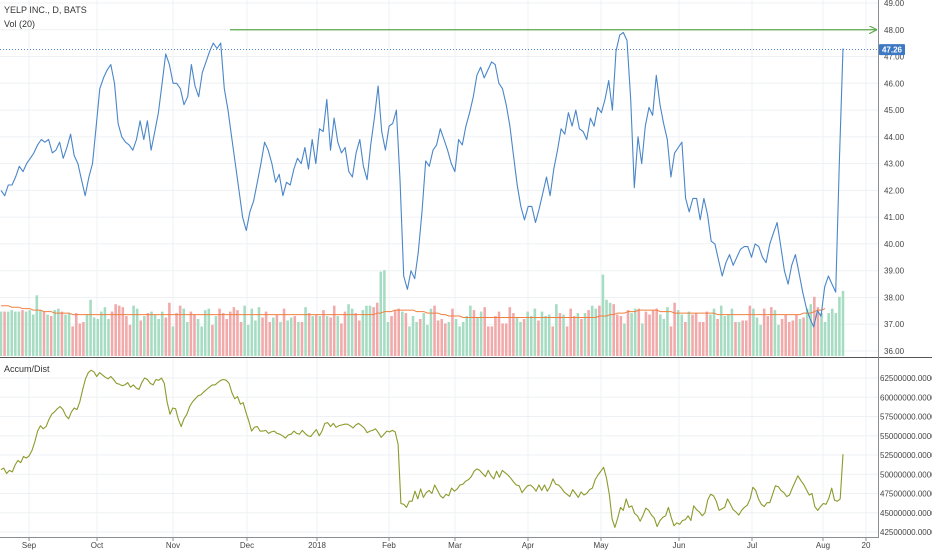 The width and height of the screenshot is (932, 550). Describe the element at coordinates (452, 43) in the screenshot. I see `chart-annotations: 47.26` at that location.